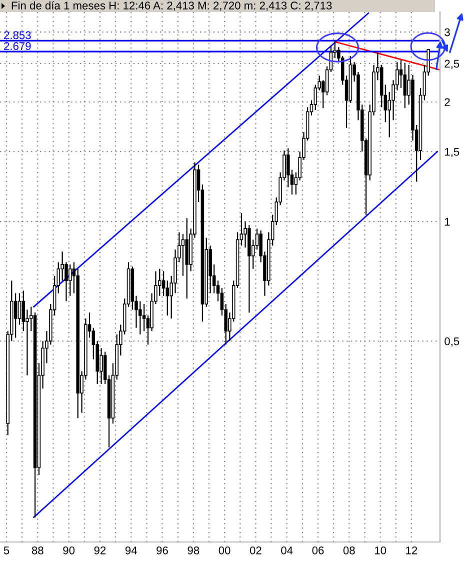 The height and width of the screenshot is (563, 465). What do you see at coordinates (452, 342) in the screenshot?
I see `y-tick-label: 0,5` at bounding box center [452, 342].